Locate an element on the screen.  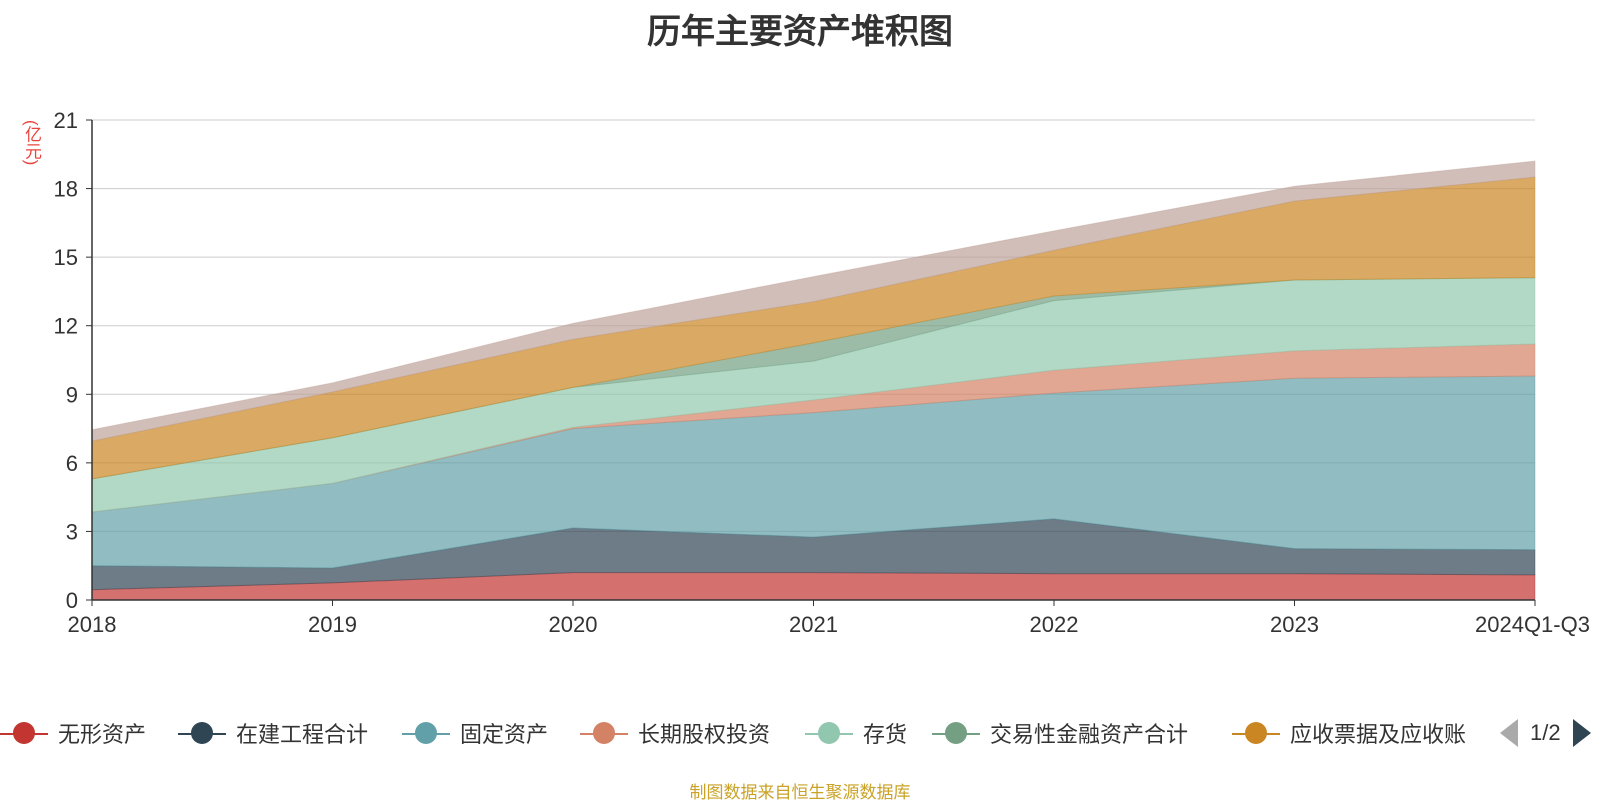
x-tick-label: 2019 is located at coordinates (332, 624).